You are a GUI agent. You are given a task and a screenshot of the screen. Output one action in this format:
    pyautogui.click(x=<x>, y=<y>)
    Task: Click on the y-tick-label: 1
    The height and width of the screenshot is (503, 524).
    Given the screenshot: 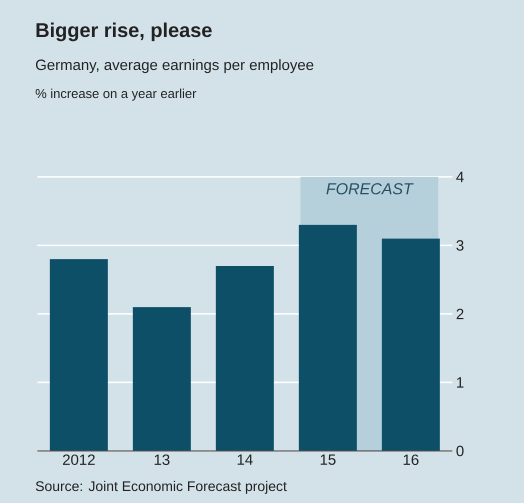 What is the action you would take?
    pyautogui.click(x=460, y=382)
    